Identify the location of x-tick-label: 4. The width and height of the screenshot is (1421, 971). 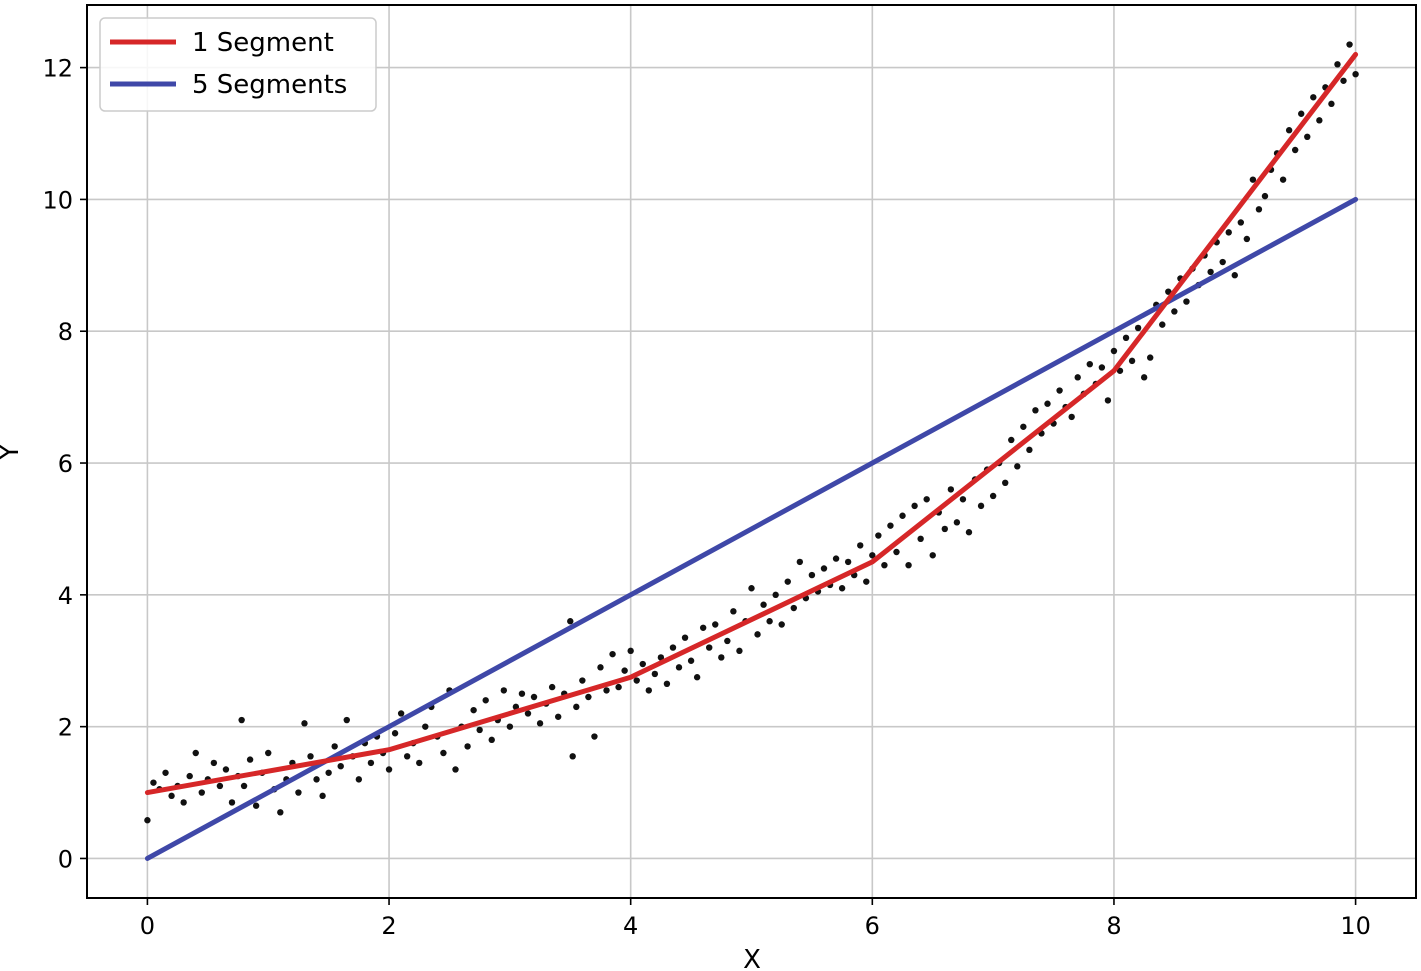
(630, 926).